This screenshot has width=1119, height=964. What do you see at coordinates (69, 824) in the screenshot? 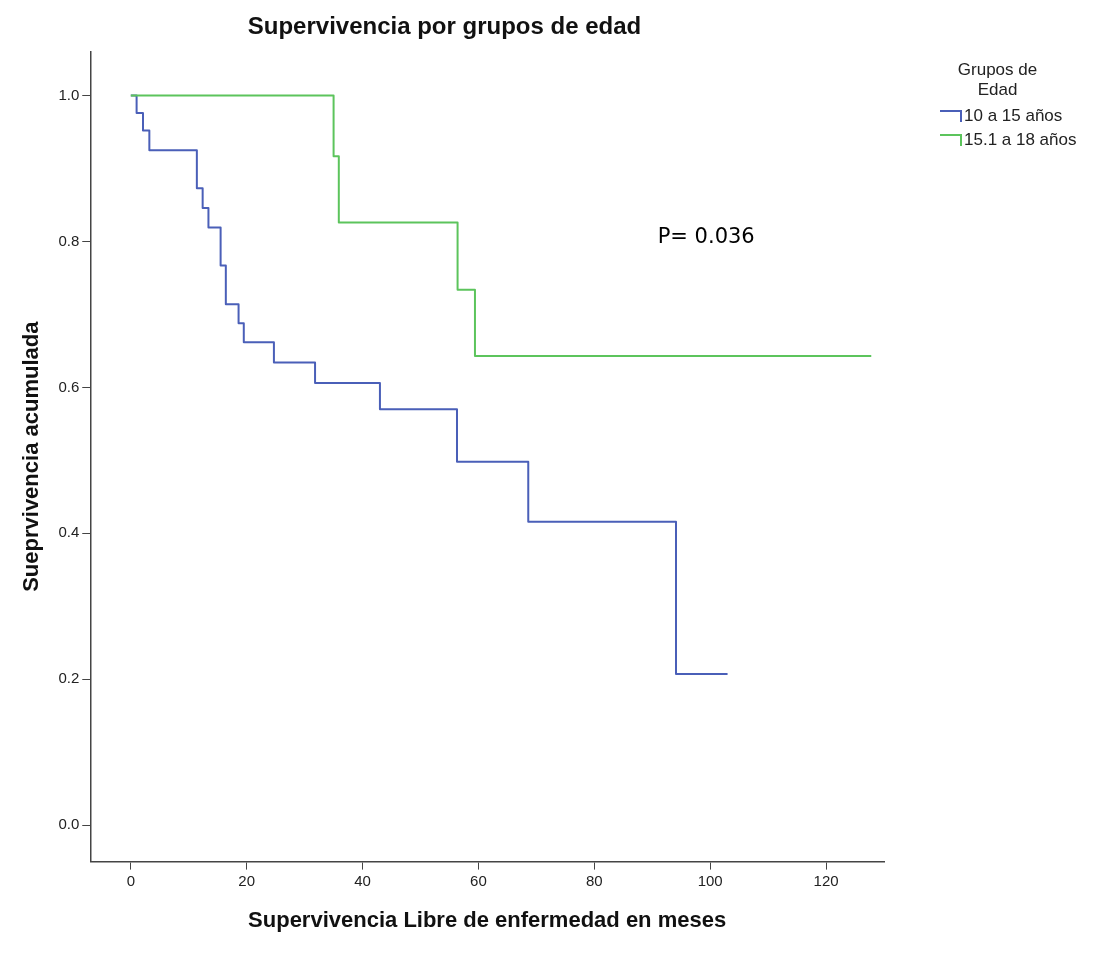
I see `y-tick-label: 0.0` at bounding box center [69, 824].